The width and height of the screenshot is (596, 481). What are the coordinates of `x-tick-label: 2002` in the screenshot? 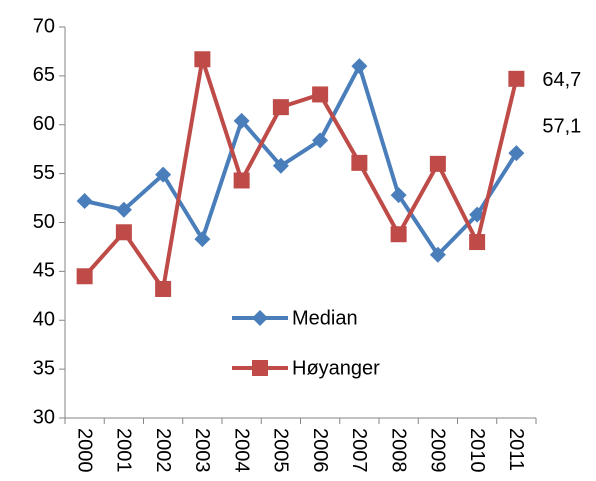 It's located at (163, 450).